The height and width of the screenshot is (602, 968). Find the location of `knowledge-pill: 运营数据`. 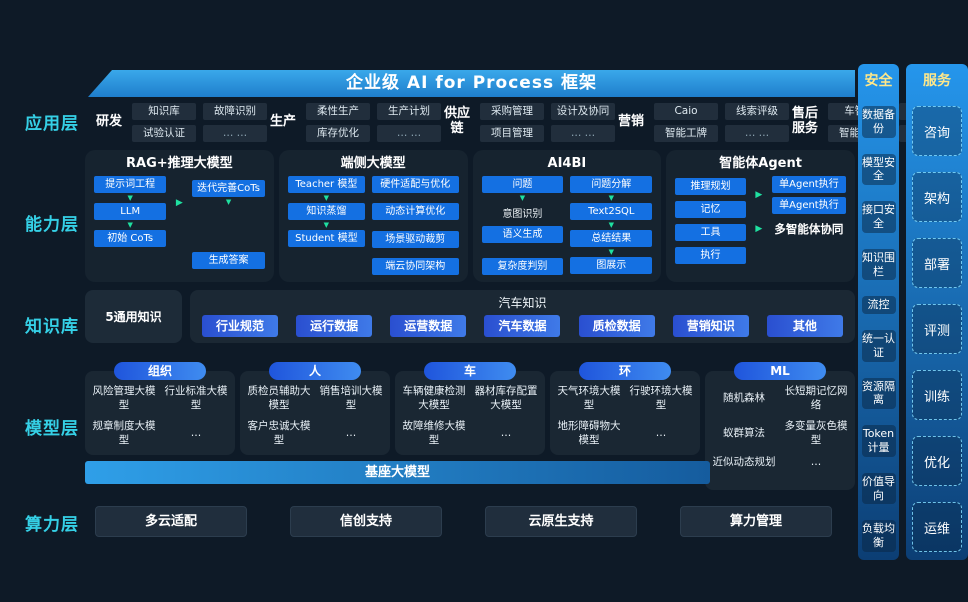

knowledge-pill: 运营数据 is located at coordinates (428, 326).